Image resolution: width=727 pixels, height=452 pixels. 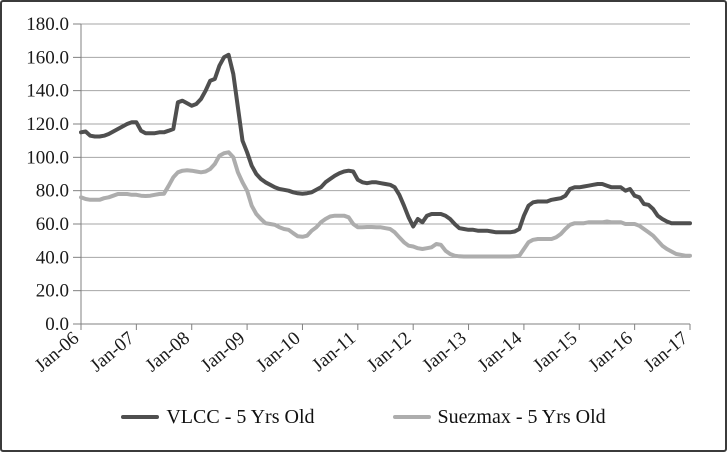 What do you see at coordinates (521, 416) in the screenshot?
I see `suezmax-legend-label: Suezmax - 5 Yrs Old` at bounding box center [521, 416].